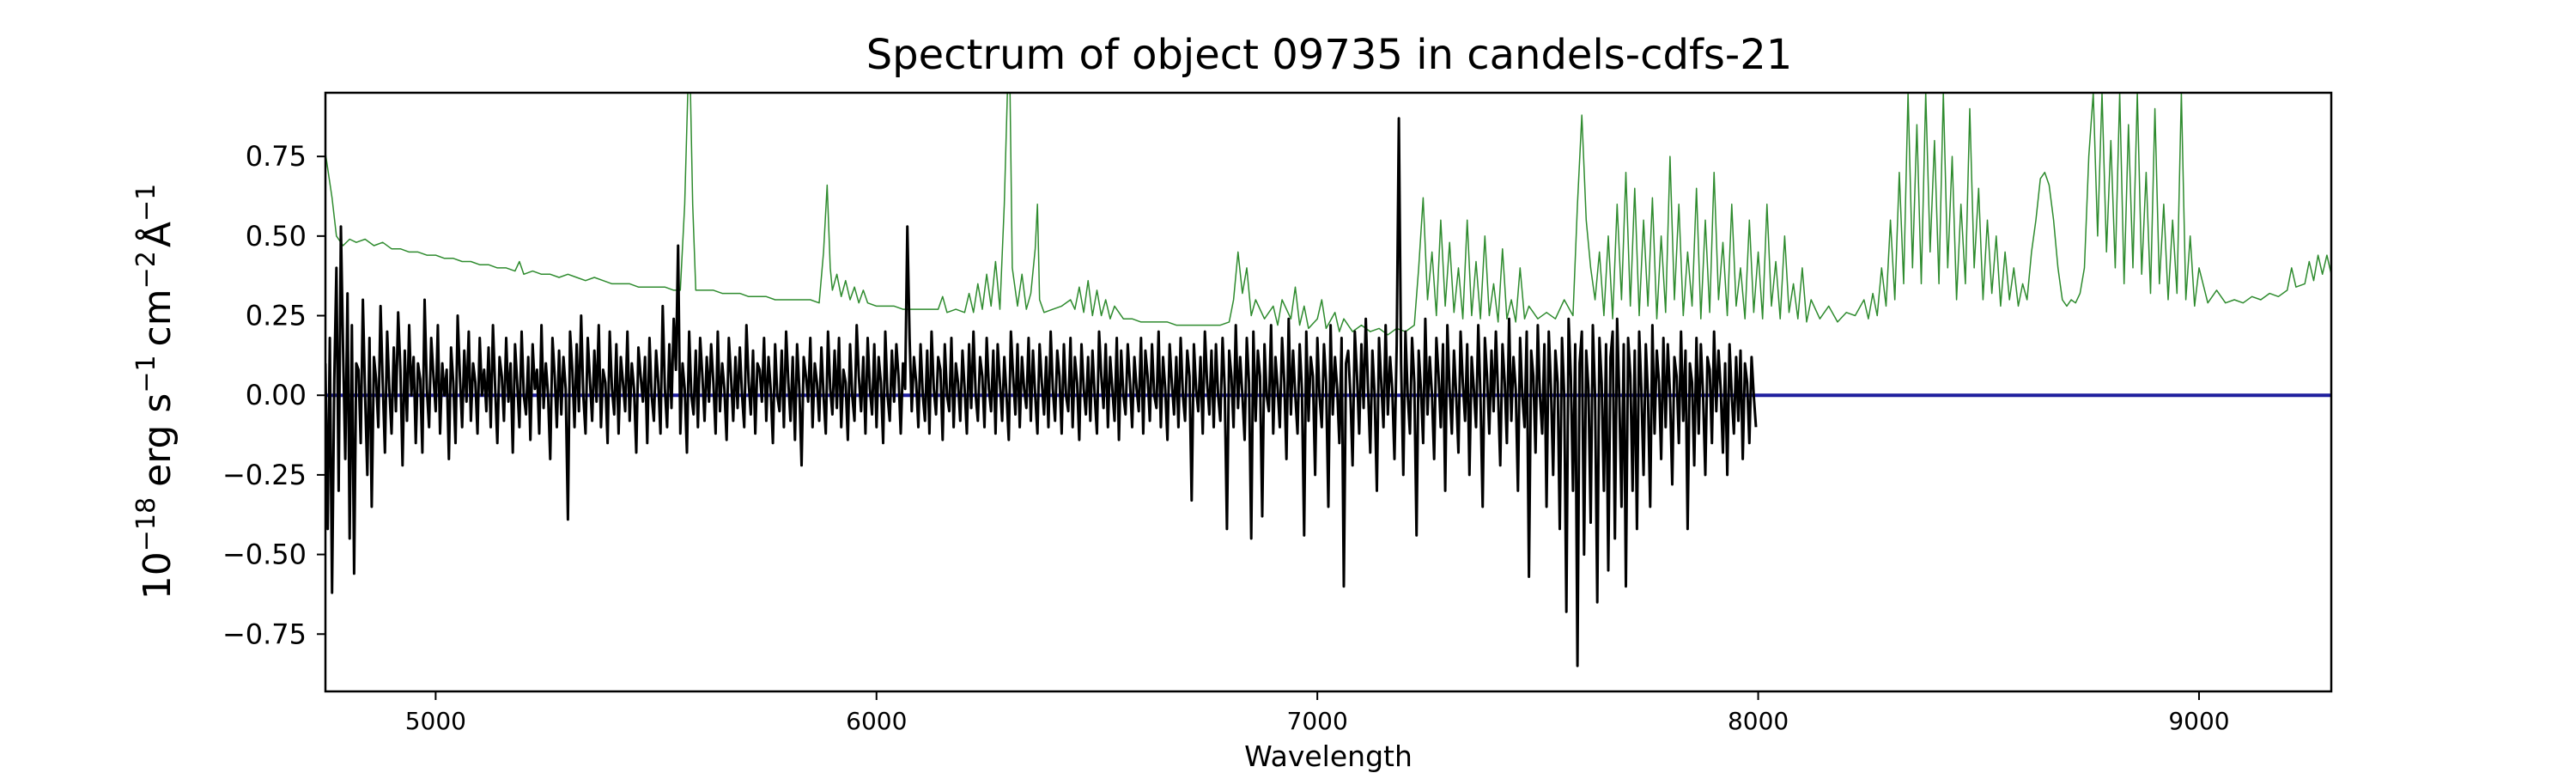 The width and height of the screenshot is (2576, 773). I want to click on y-label-base: 10, so click(158, 575).